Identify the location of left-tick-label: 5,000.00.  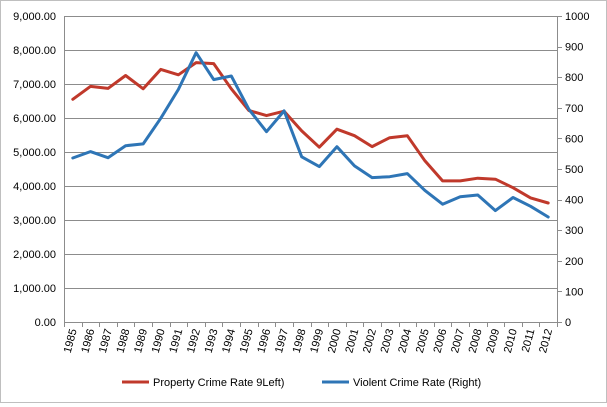
(34, 153).